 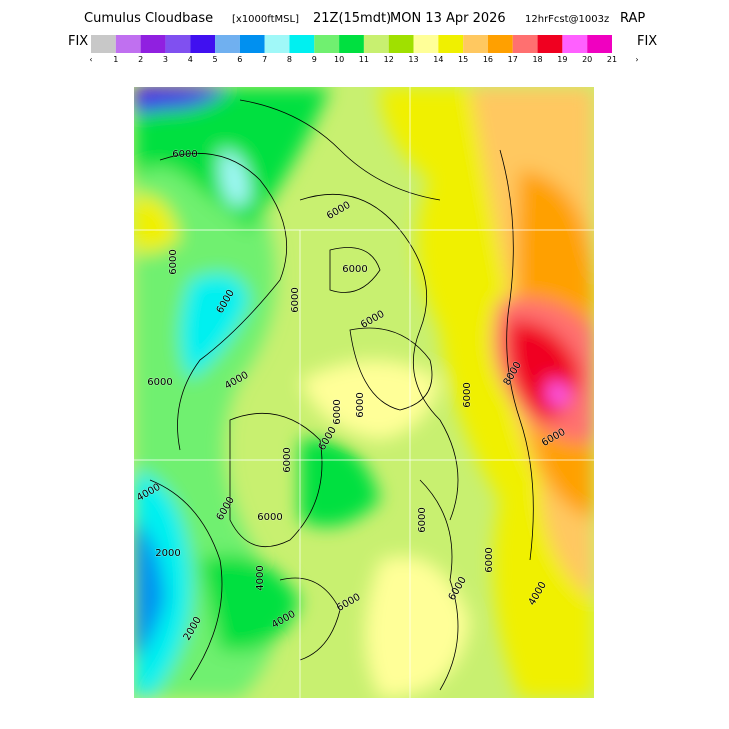 What do you see at coordinates (448, 18) in the screenshot?
I see `date: MON 13 Apr 2026` at bounding box center [448, 18].